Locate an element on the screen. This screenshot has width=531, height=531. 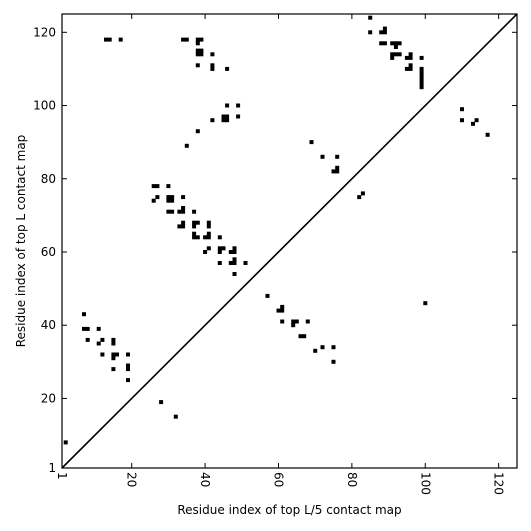
y-tick-label: 60 is located at coordinates (48, 252).